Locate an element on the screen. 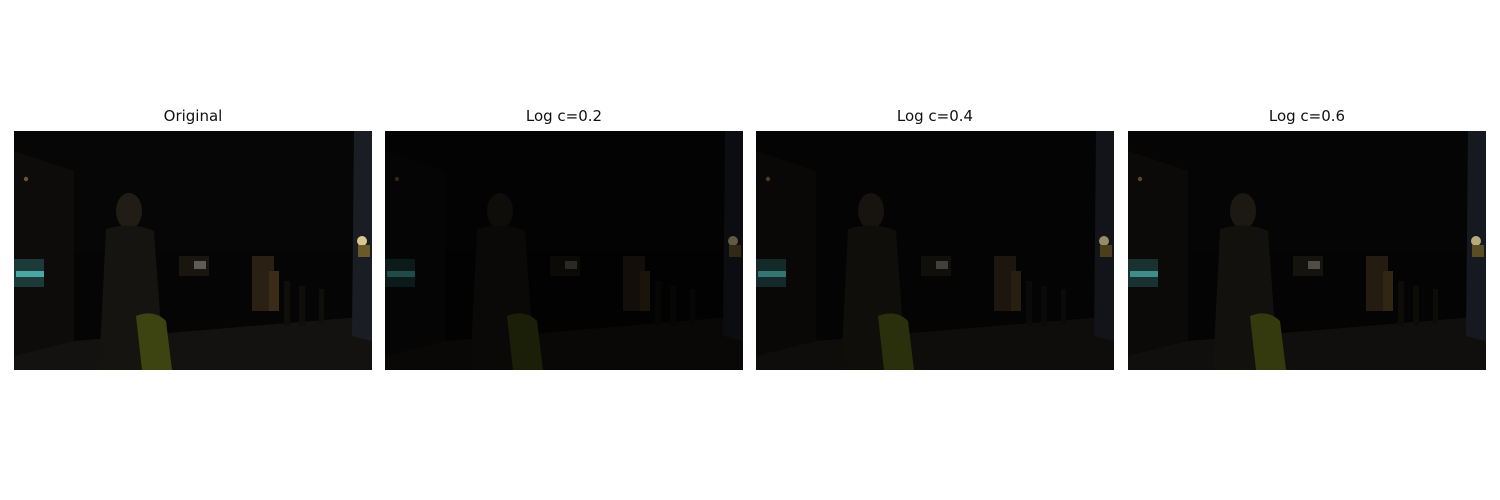 This screenshot has width=1500, height=500. panel-original: Original is located at coordinates (193, 237).